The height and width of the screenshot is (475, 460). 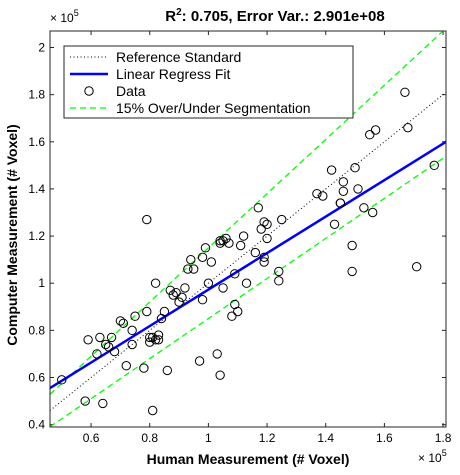 I want to click on y-tick-label: 1.6, so click(x=36, y=142).